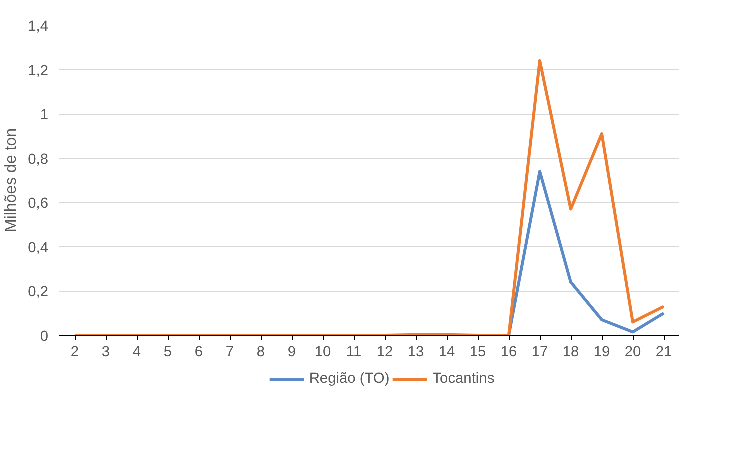  What do you see at coordinates (447, 352) in the screenshot?
I see `x-tick-label: 14` at bounding box center [447, 352].